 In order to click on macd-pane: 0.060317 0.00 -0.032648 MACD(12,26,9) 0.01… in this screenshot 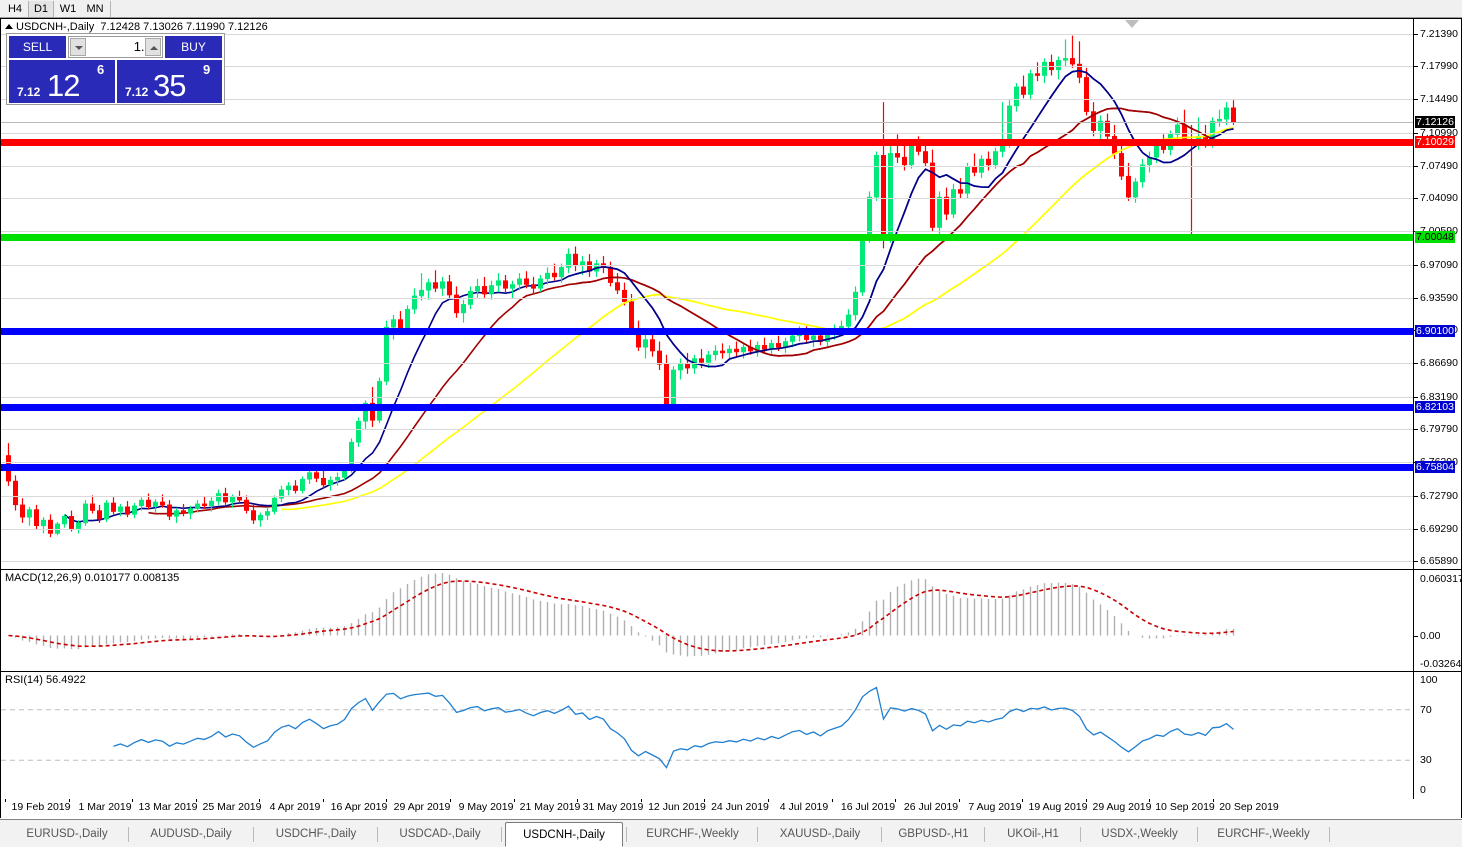, I will do `click(731, 621)`.